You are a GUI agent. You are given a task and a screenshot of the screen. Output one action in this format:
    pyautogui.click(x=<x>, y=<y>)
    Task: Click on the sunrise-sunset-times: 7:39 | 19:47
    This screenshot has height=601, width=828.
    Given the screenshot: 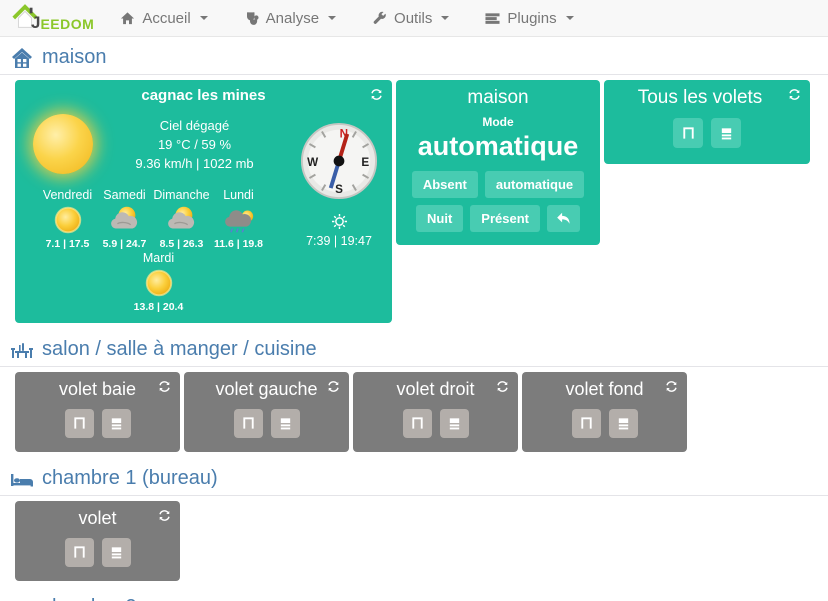 What is the action you would take?
    pyautogui.click(x=339, y=241)
    